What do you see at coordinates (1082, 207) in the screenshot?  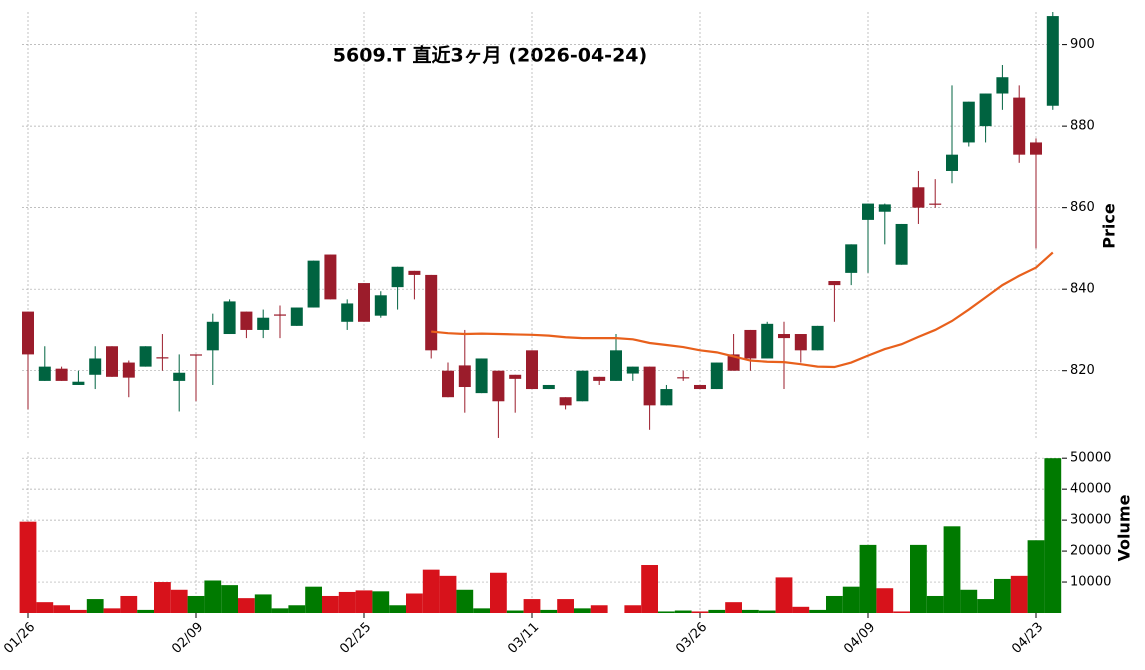 I see `y-tick-label: 860` at bounding box center [1082, 207].